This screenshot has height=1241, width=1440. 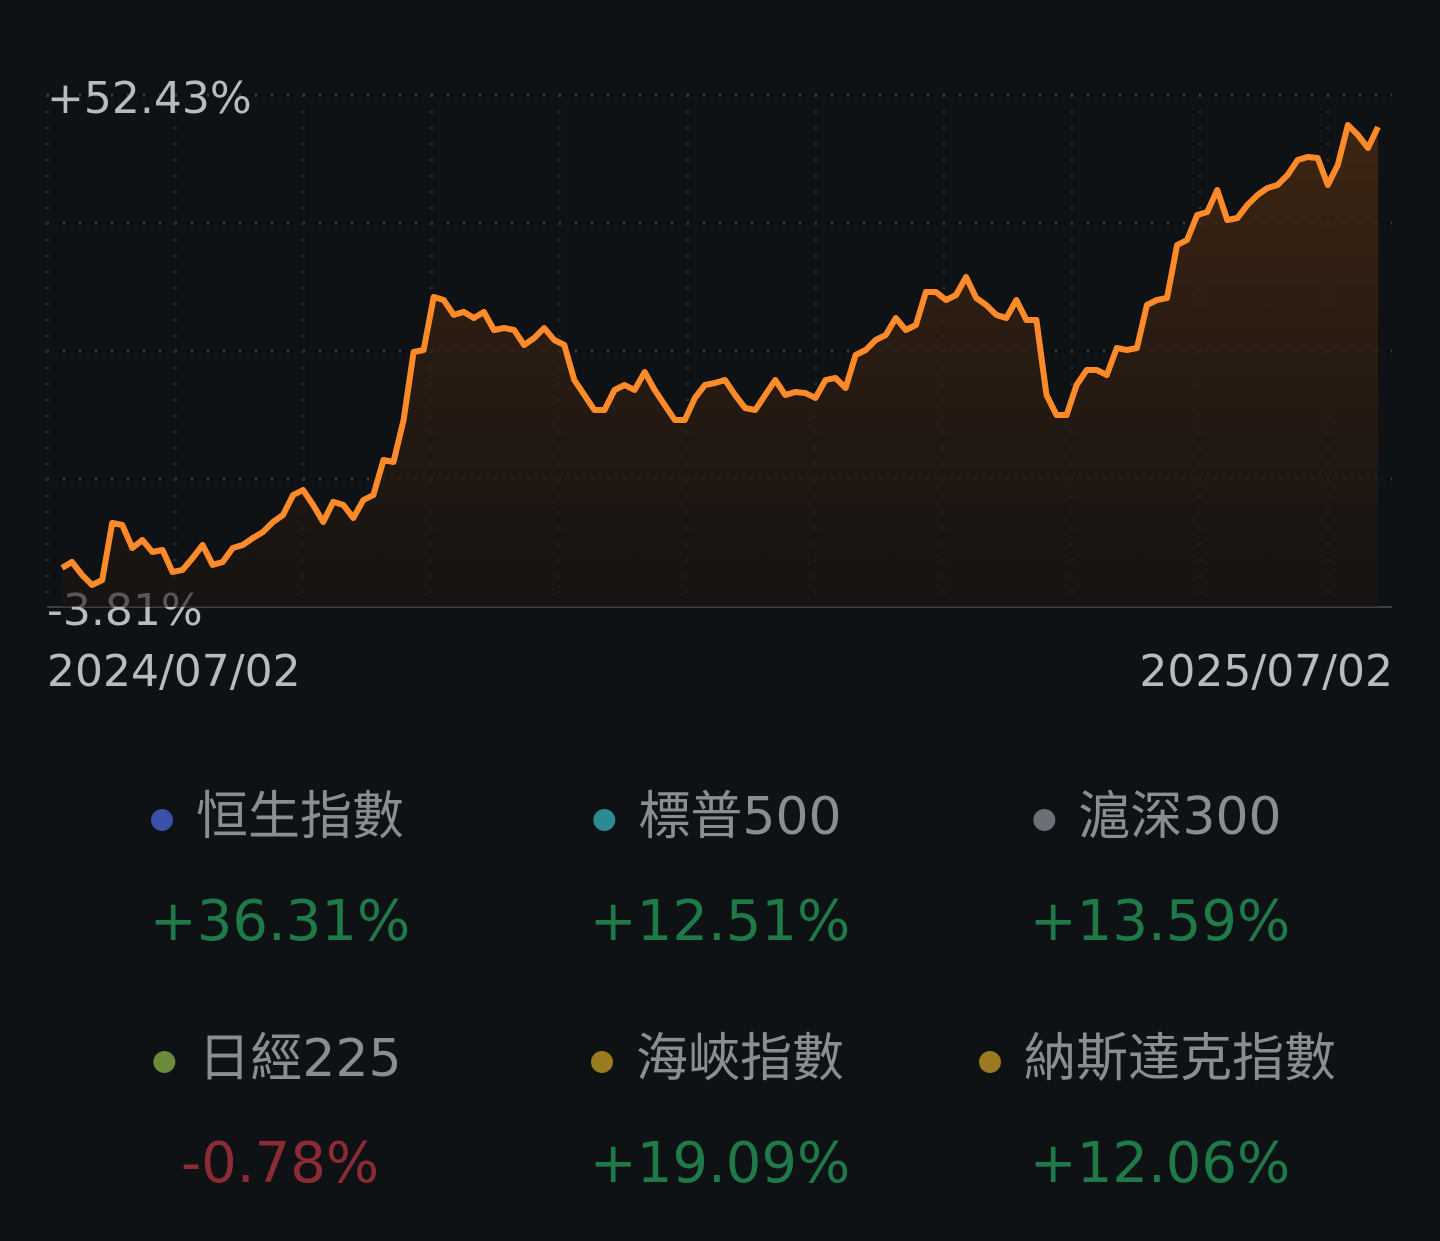 I want to click on benchmark-name: 納斯達克指數, so click(x=1180, y=1059).